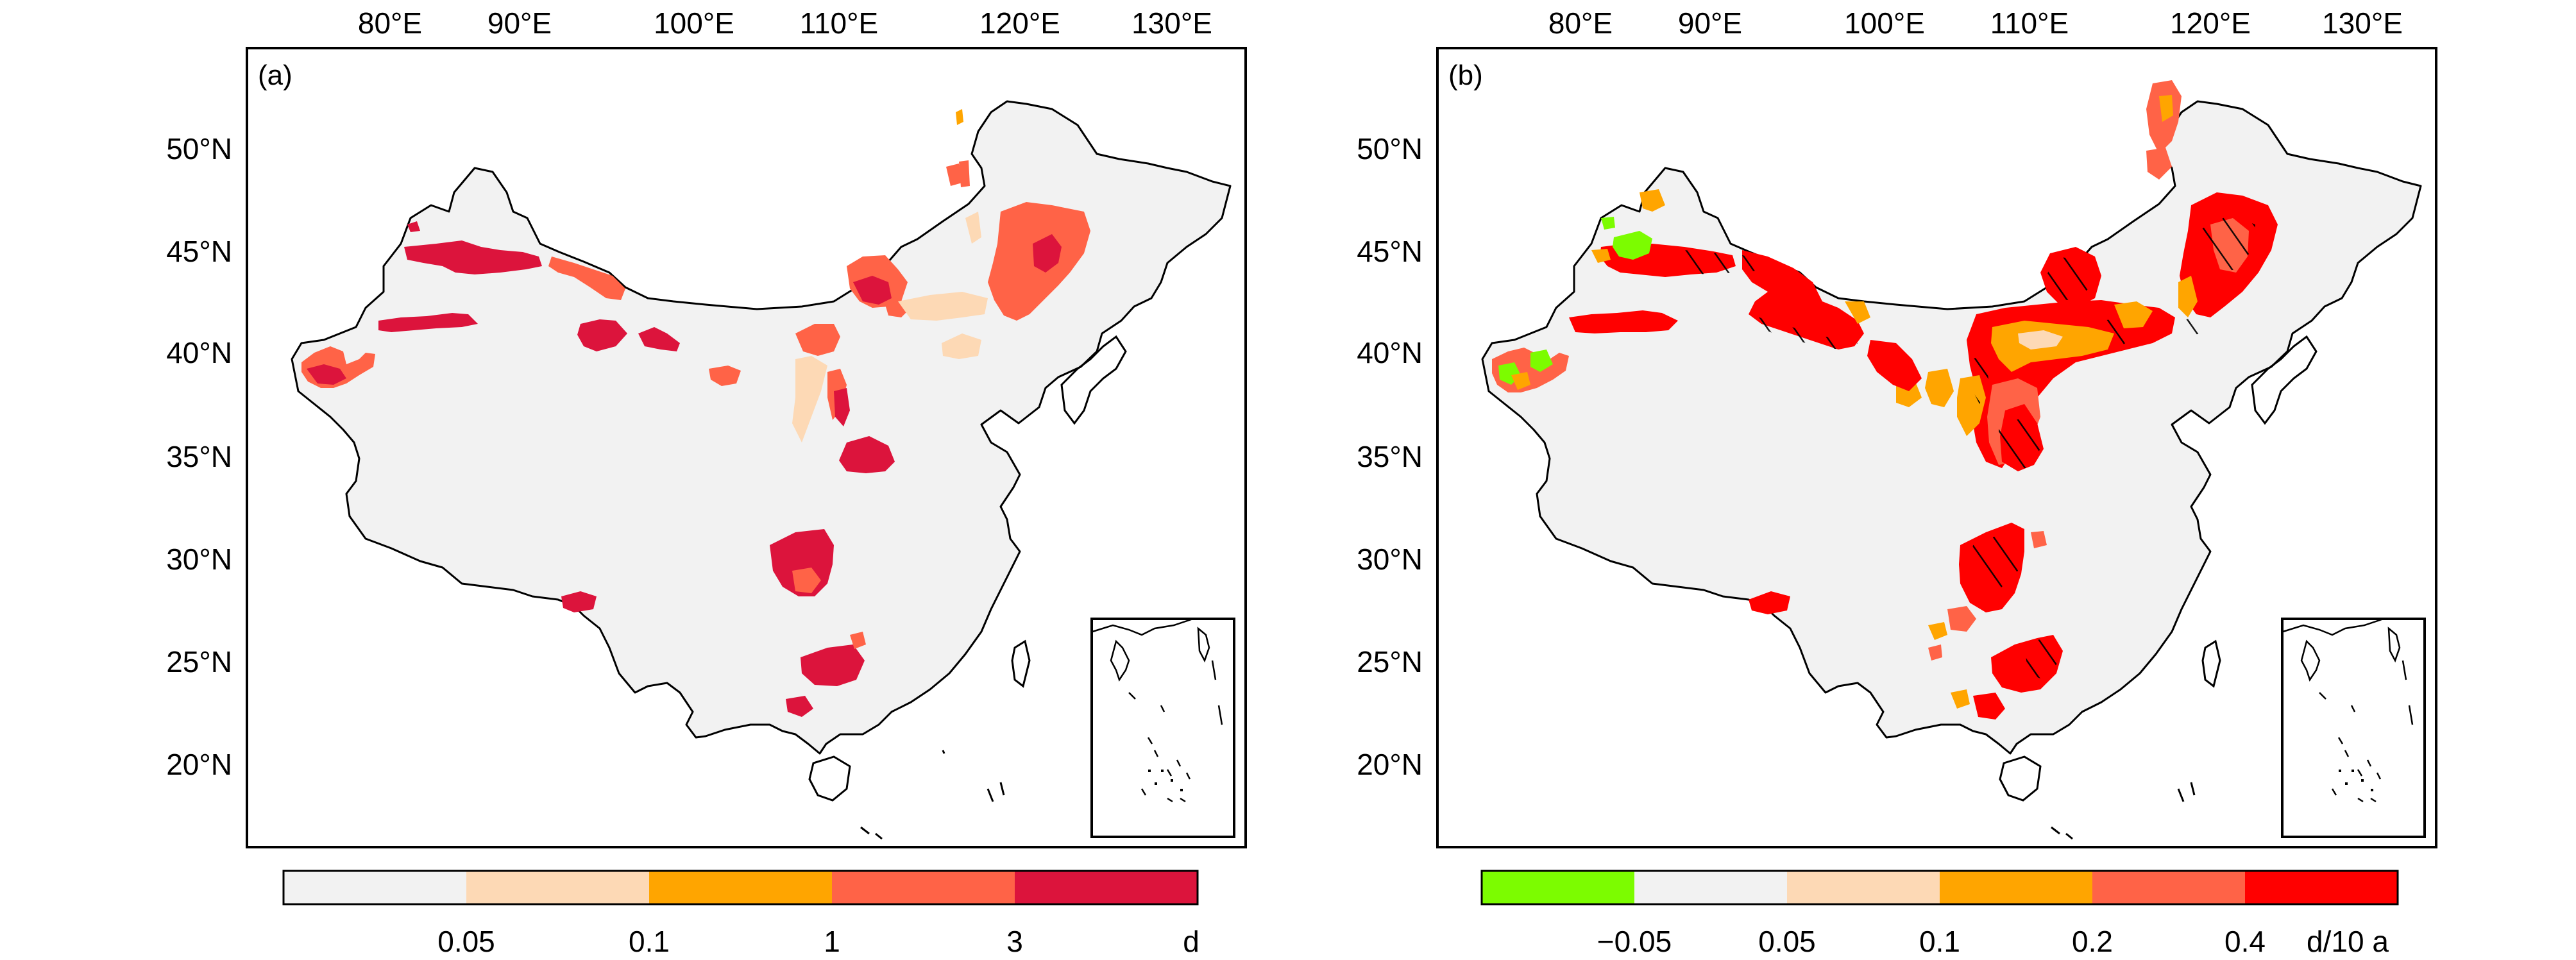 The height and width of the screenshot is (960, 2576). Describe the element at coordinates (275, 75) in the screenshot. I see `panel-letter: (a)` at that location.